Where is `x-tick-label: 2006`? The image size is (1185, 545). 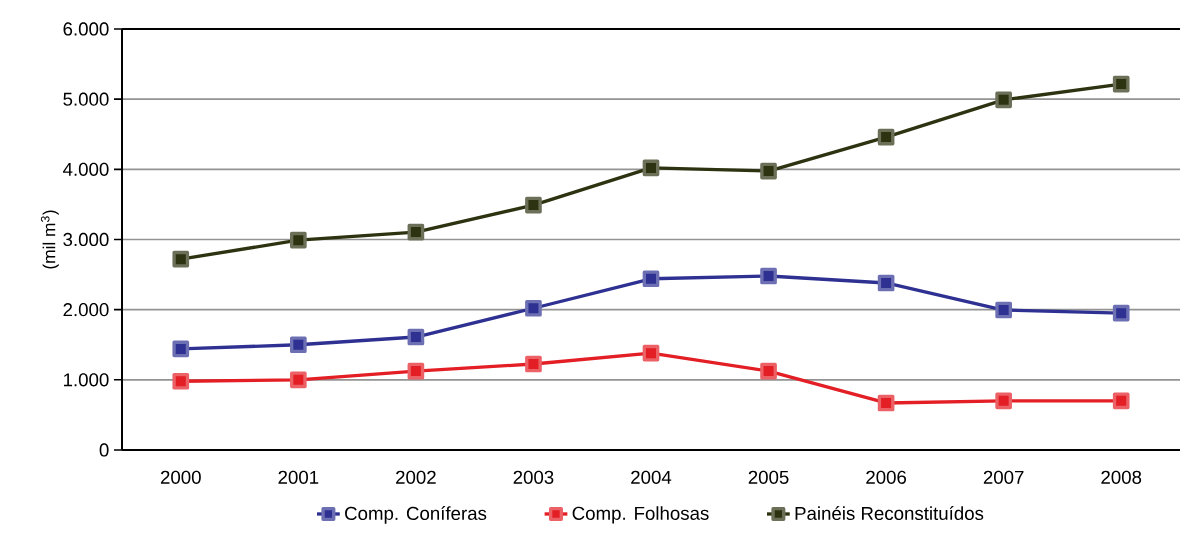
x-tick-label: 2006 is located at coordinates (886, 477).